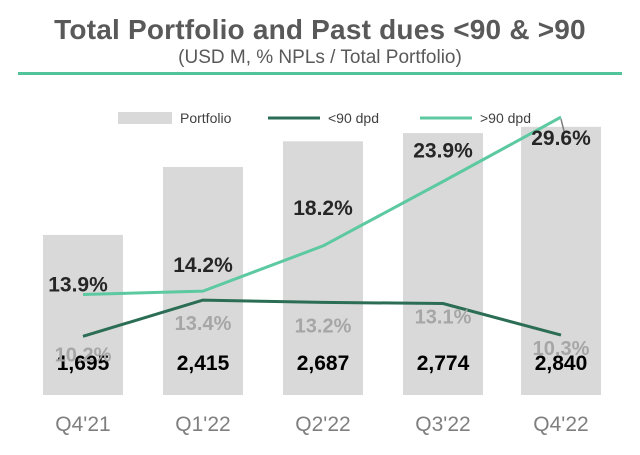 The image size is (640, 455). What do you see at coordinates (78, 284) in the screenshot?
I see `gt90-pct-label: 13.9%` at bounding box center [78, 284].